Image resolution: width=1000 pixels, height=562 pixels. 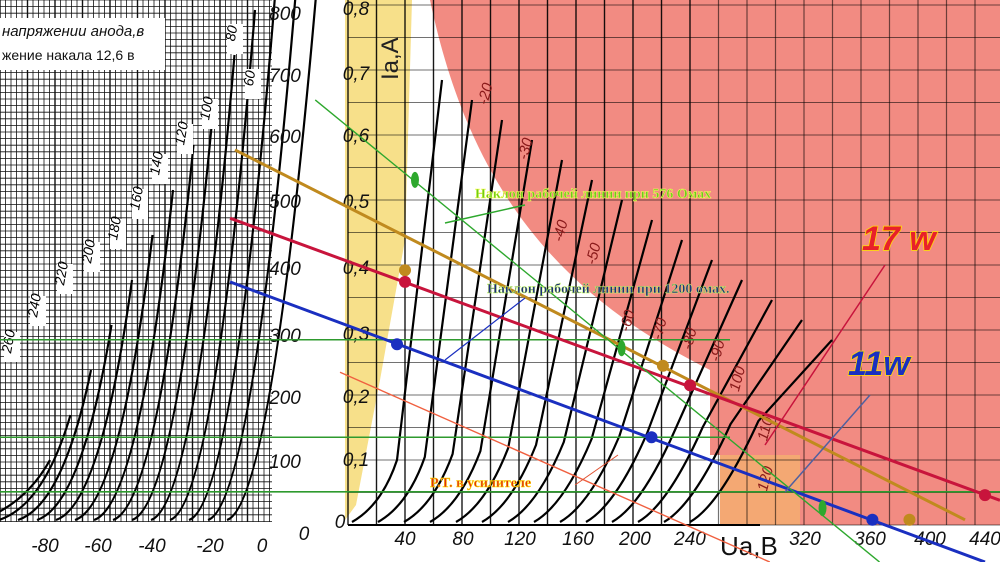 I want to click on left-y-tick: 500, so click(x=285, y=202).